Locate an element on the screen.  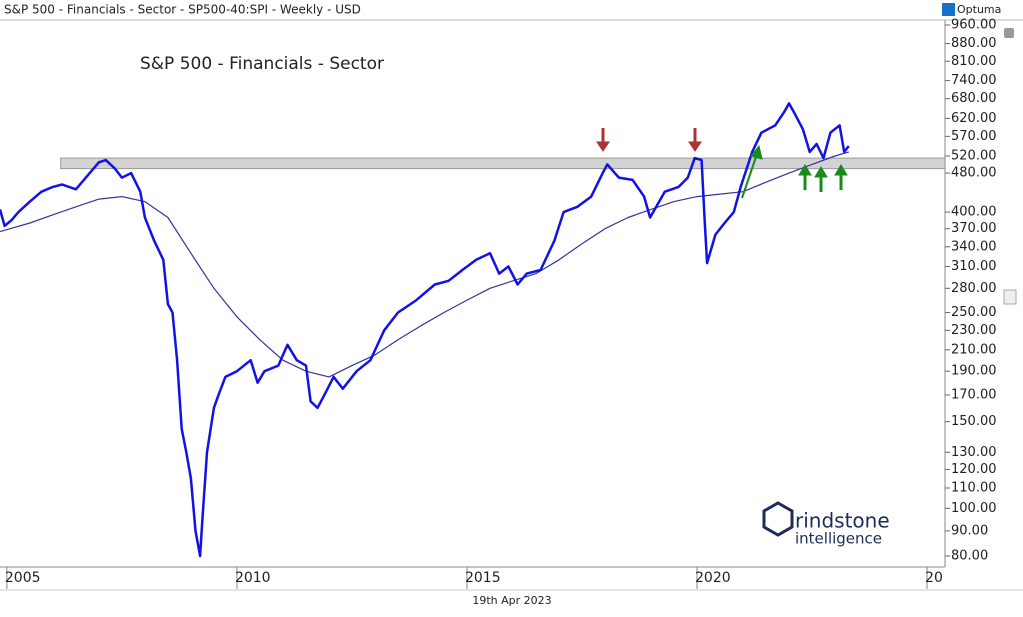
x-tick-label: 2015 is located at coordinates (483, 578).